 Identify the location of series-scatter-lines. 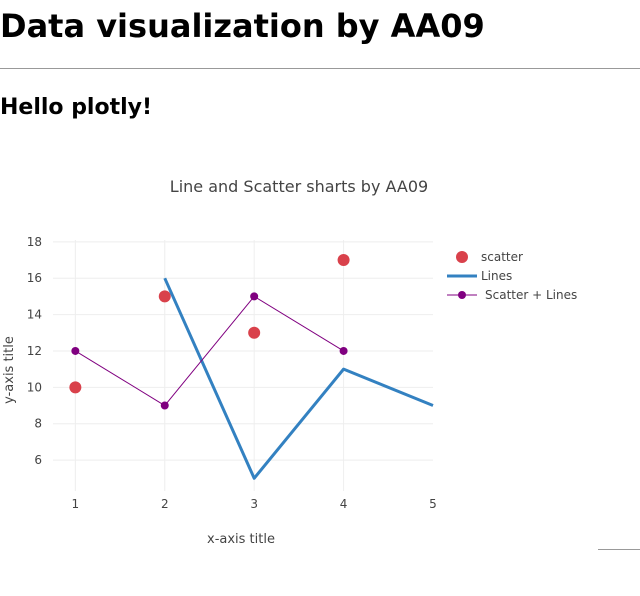
(209, 351).